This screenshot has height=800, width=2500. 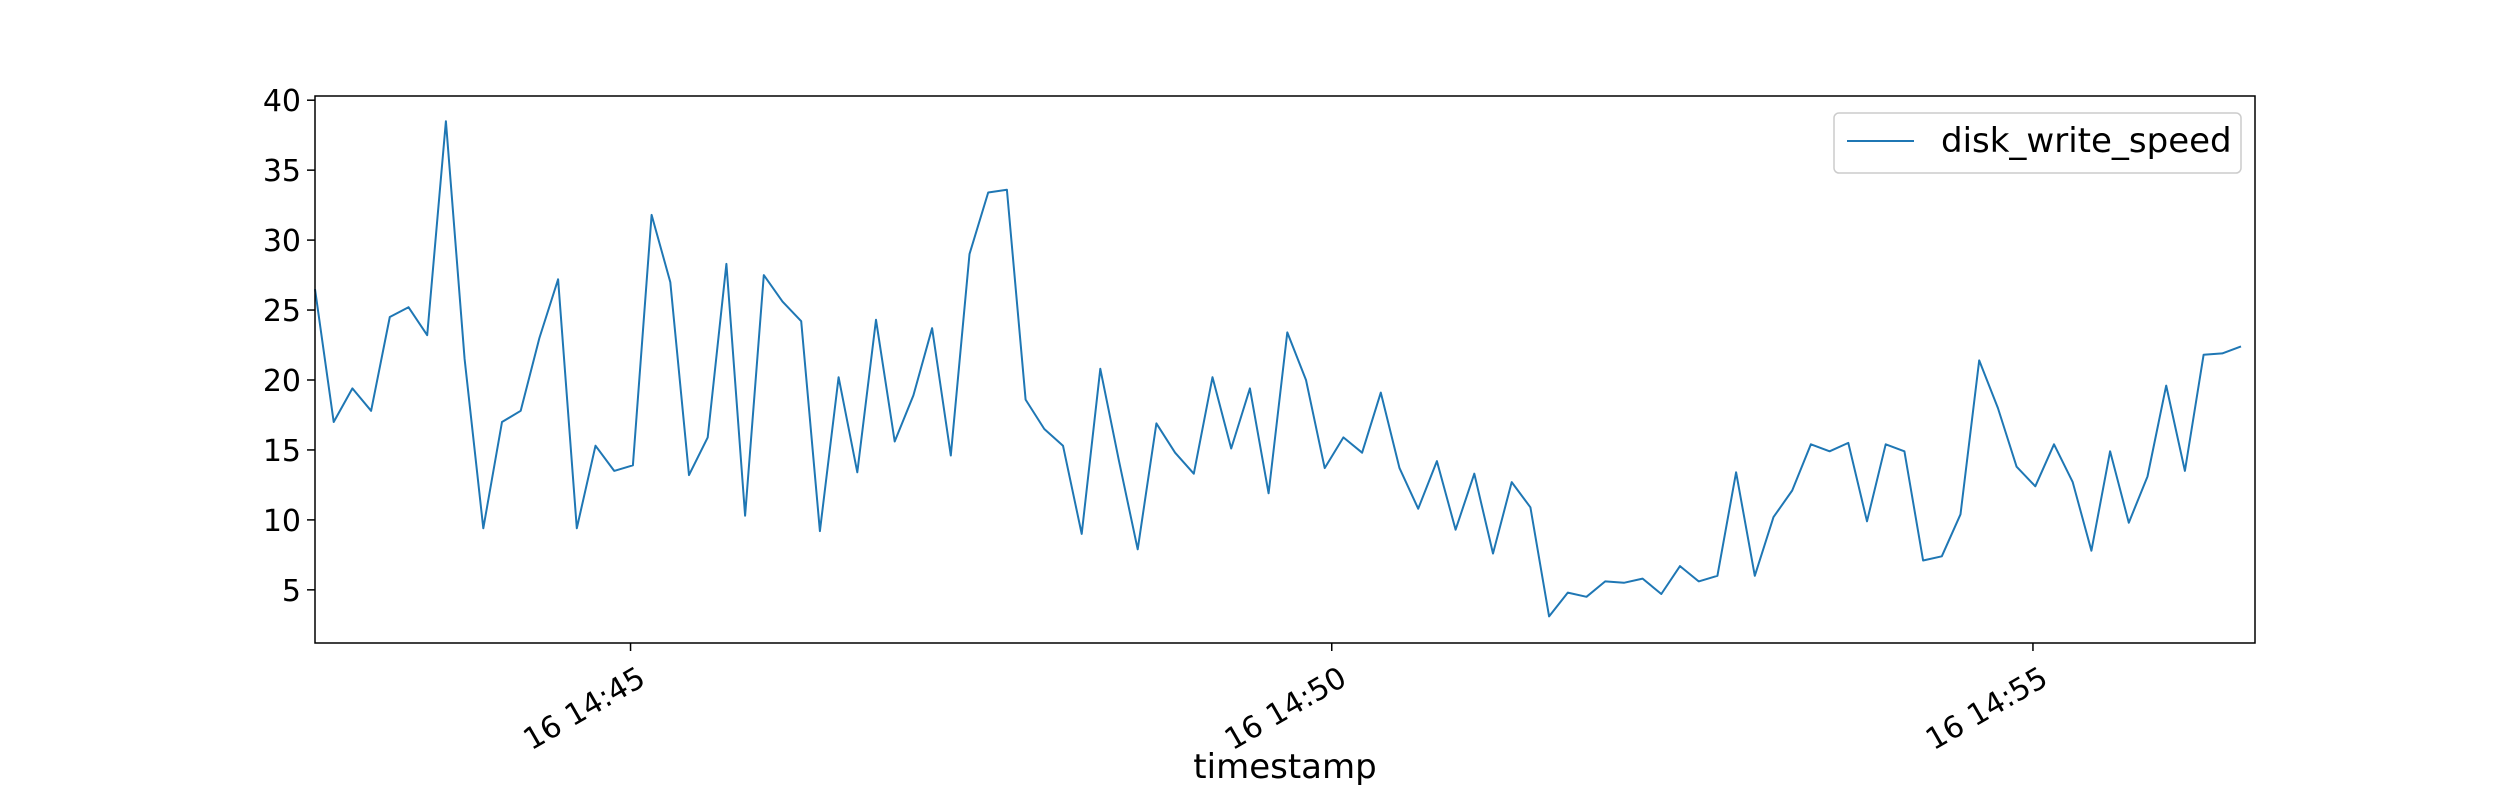 I want to click on x-tick-label: 16 14:50, so click(x=1286, y=708).